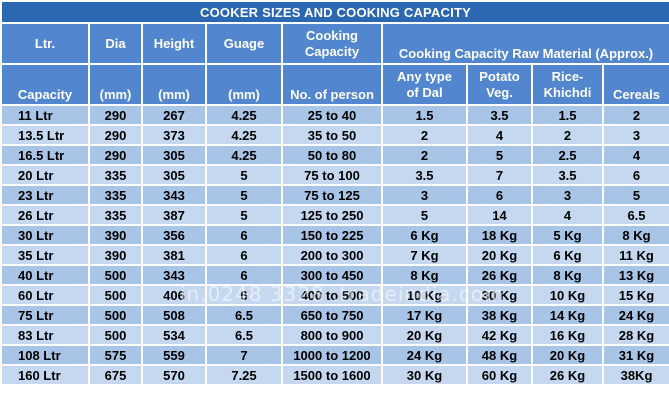  Describe the element at coordinates (567, 155) in the screenshot. I see `rice-cell: 2.5` at that location.